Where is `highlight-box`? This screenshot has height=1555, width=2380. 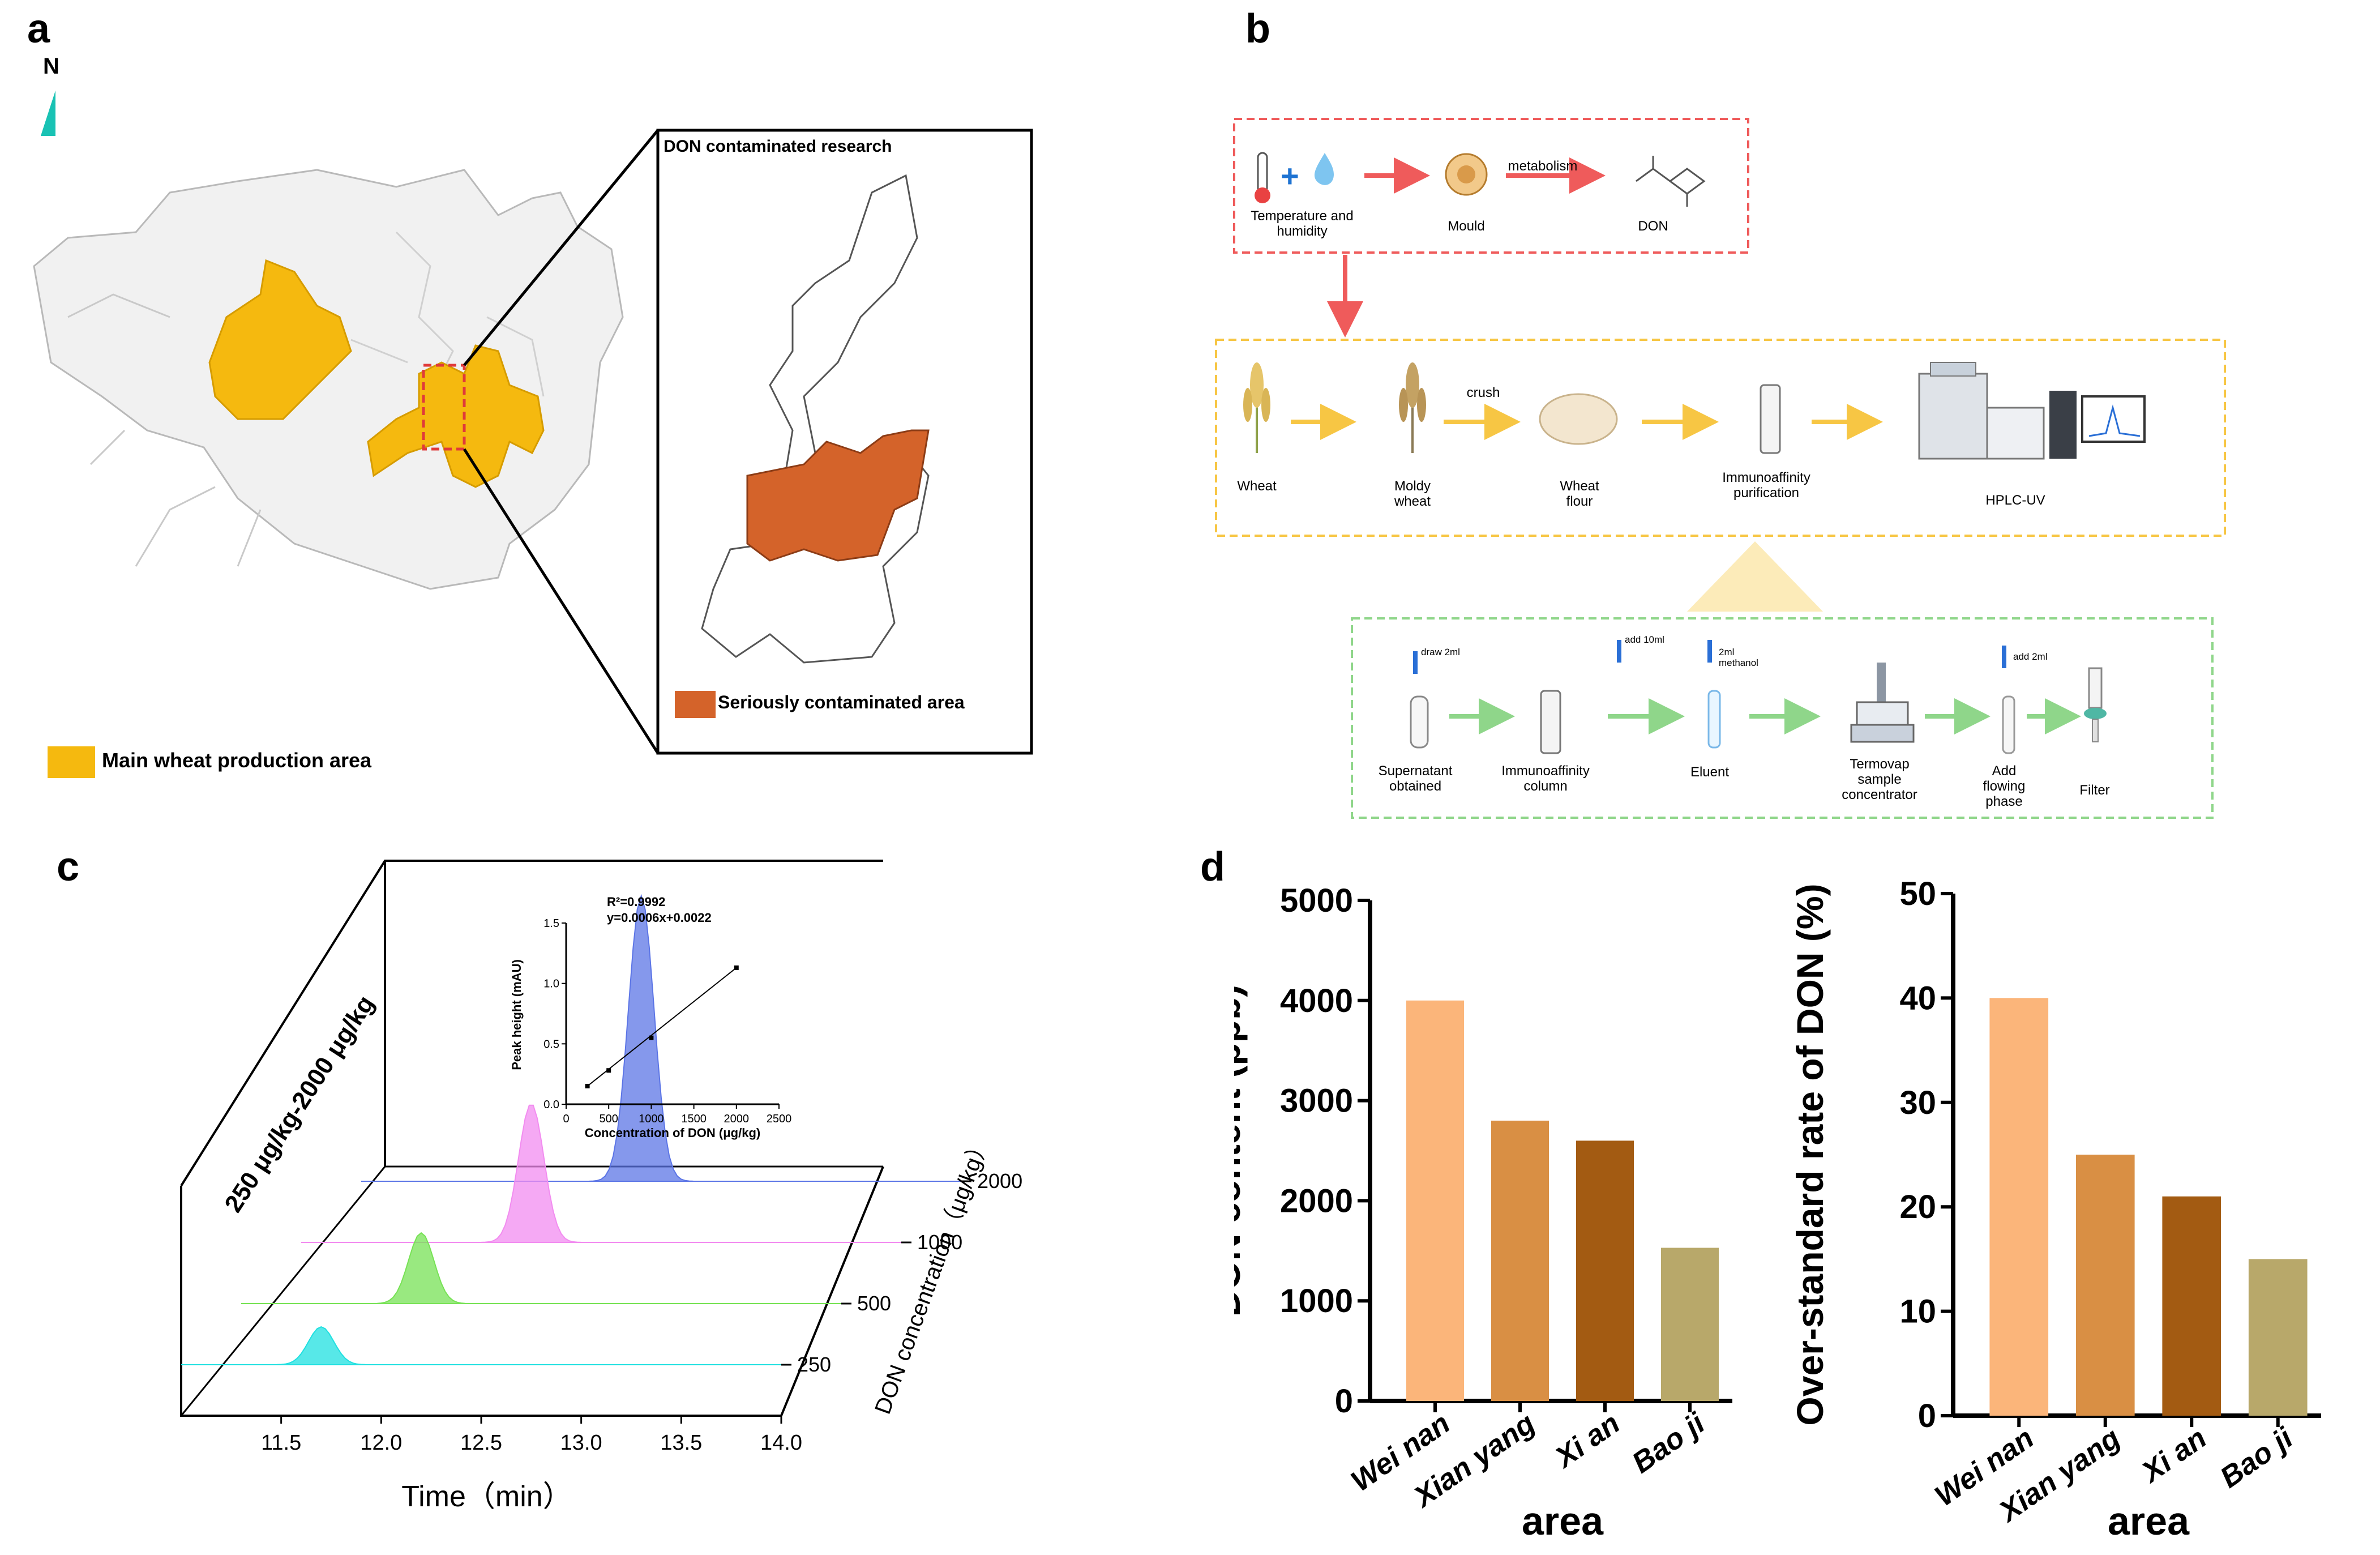
highlight-box is located at coordinates (444, 408).